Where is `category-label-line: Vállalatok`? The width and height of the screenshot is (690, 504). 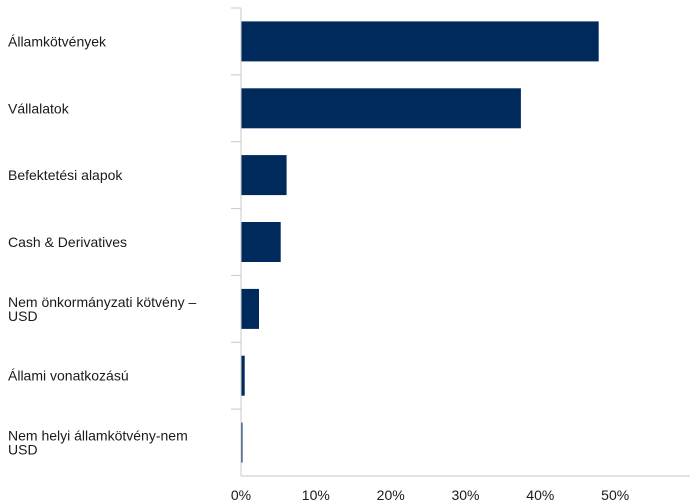 category-label-line: Vállalatok is located at coordinates (39, 108).